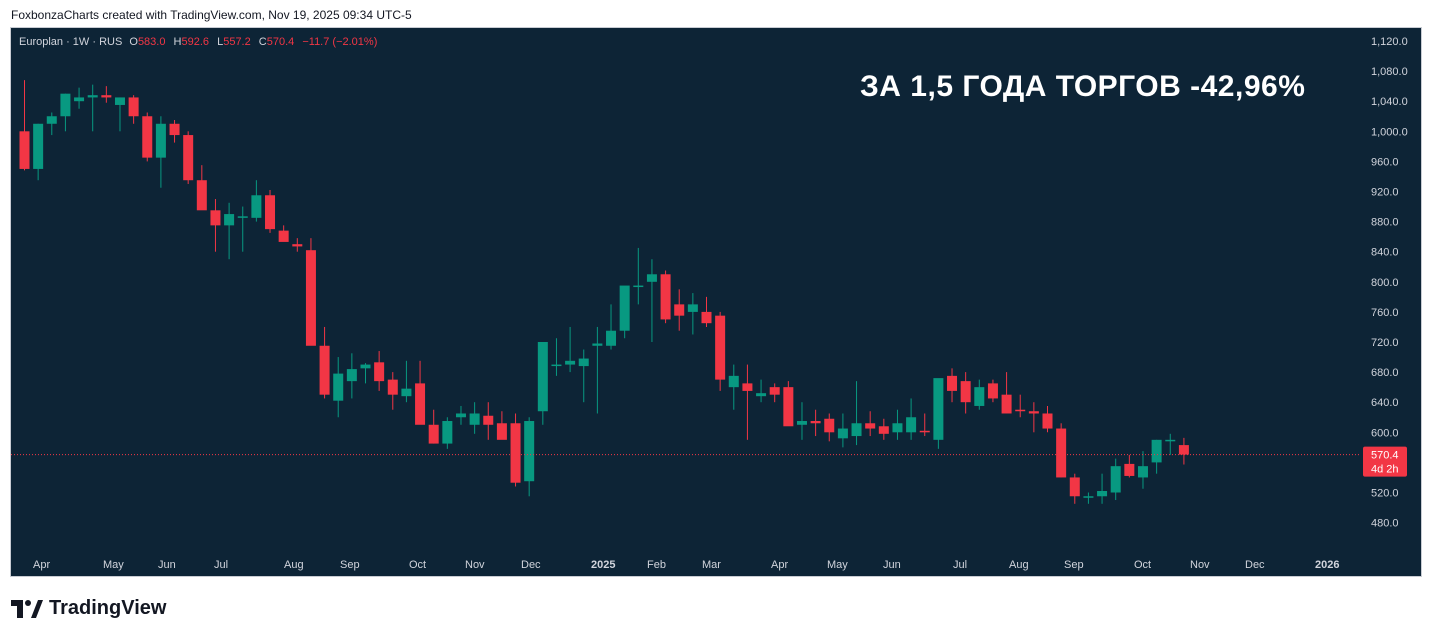  What do you see at coordinates (1385, 433) in the screenshot?
I see `y-tick-label: 600.0` at bounding box center [1385, 433].